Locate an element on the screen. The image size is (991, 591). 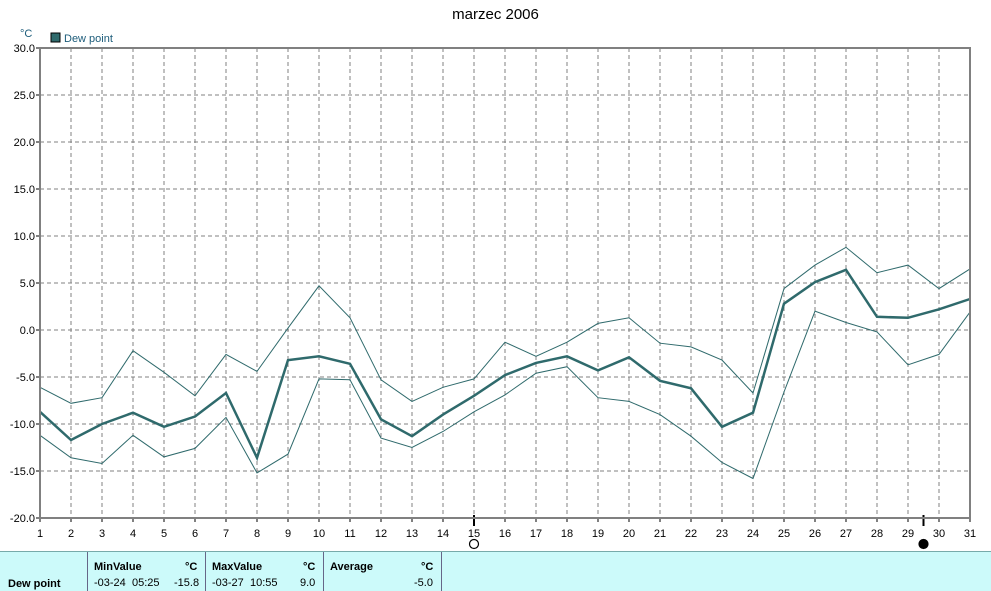
x-tick-label: 8 is located at coordinates (257, 534).